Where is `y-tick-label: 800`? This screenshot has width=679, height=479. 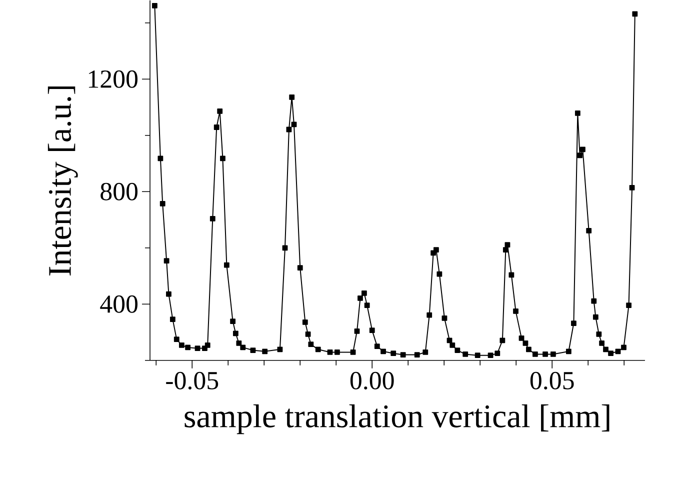 y-tick-label: 800 is located at coordinates (119, 191).